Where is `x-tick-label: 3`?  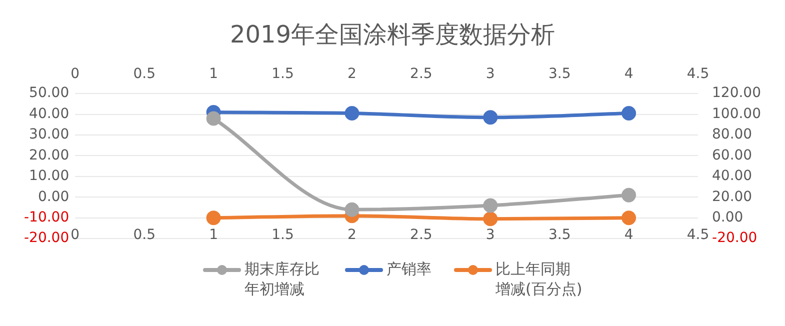 x-tick-label: 3 is located at coordinates (490, 234).